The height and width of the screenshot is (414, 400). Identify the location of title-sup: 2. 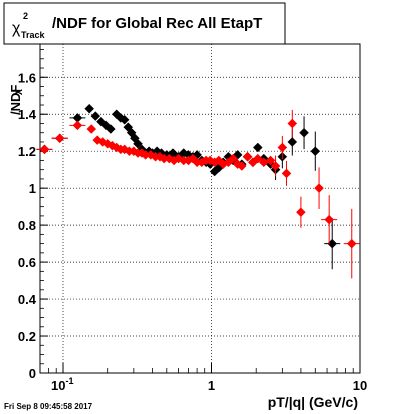
(25, 16).